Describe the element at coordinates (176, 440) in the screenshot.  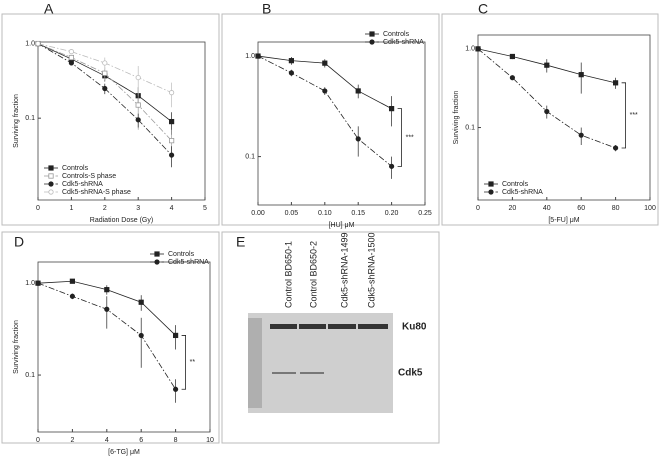
I see `x-tick-label: 8` at that location.